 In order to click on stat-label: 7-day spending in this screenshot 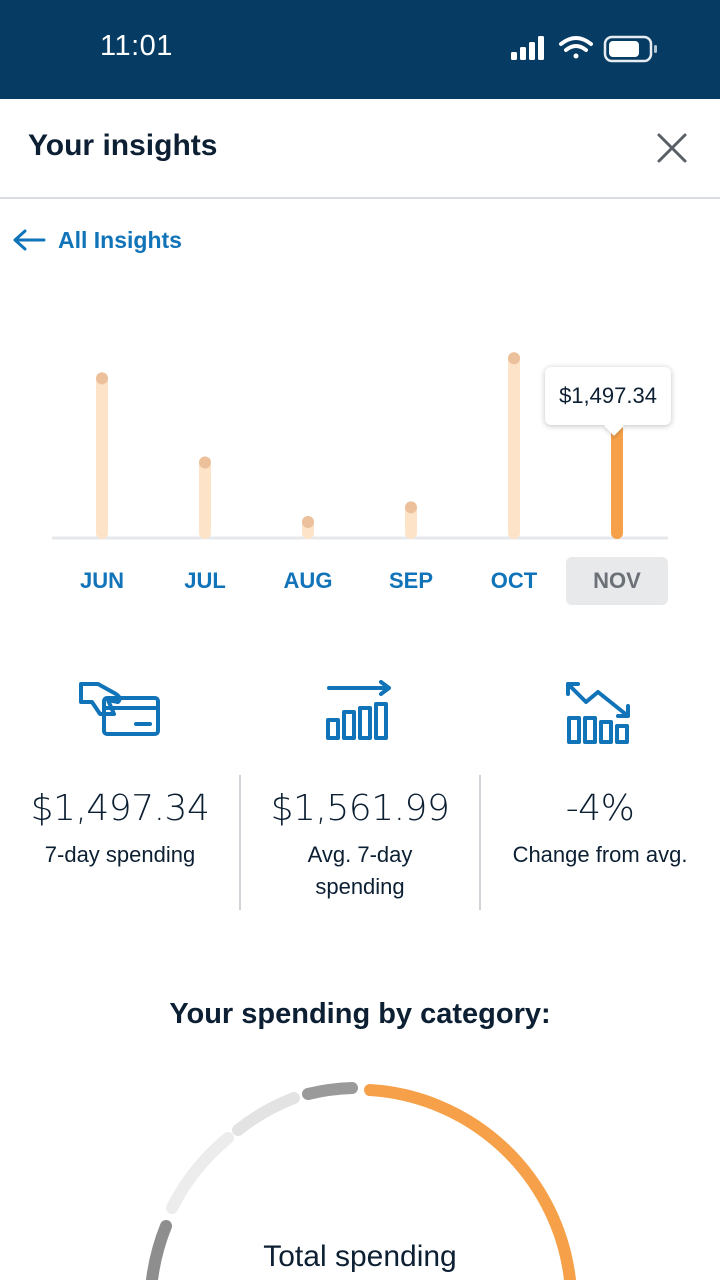, I will do `click(120, 854)`.